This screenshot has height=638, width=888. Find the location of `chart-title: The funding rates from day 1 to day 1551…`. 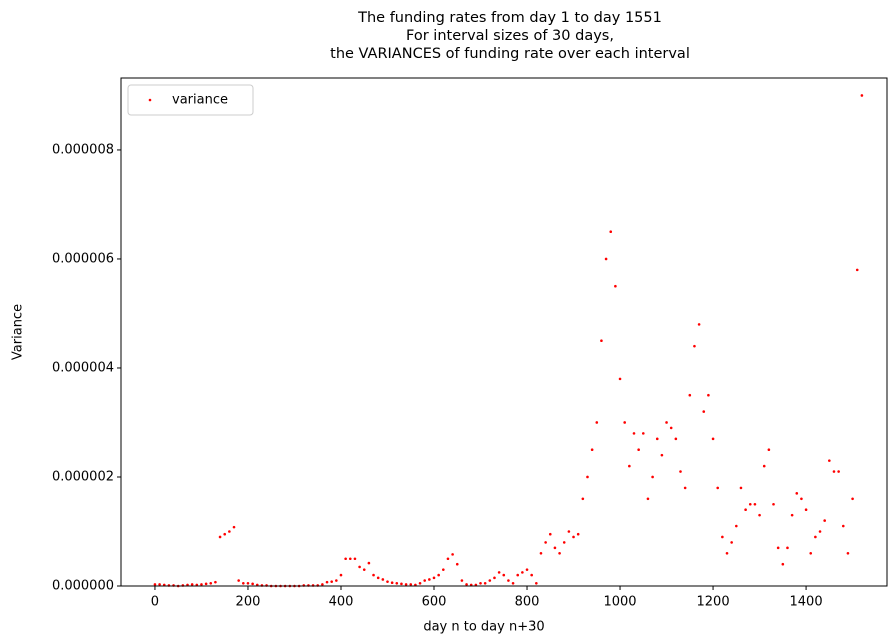

chart-title: The funding rates from day 1 to day 1551… is located at coordinates (510, 36).